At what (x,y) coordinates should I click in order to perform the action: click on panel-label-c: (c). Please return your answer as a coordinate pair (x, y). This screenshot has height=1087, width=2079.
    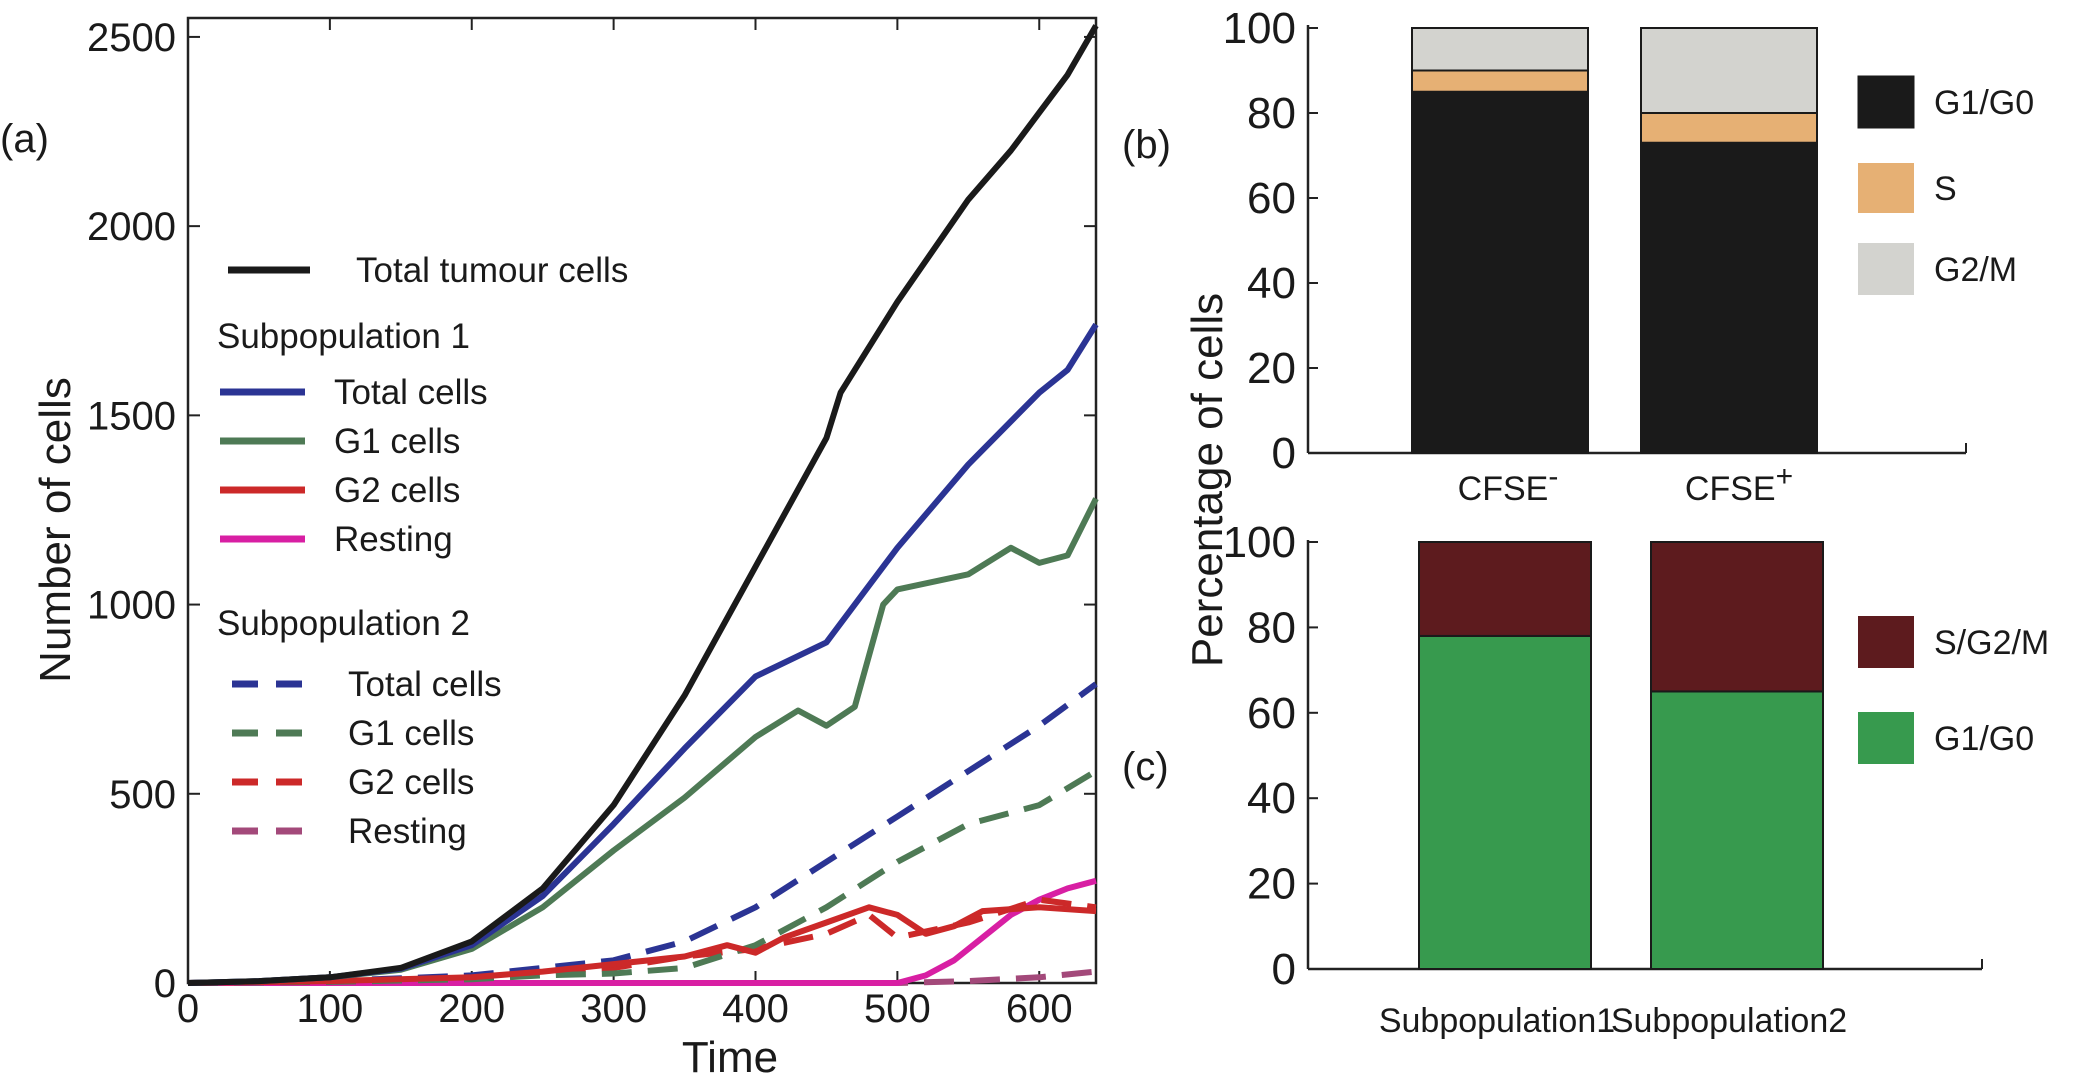
    Looking at the image, I should click on (1145, 767).